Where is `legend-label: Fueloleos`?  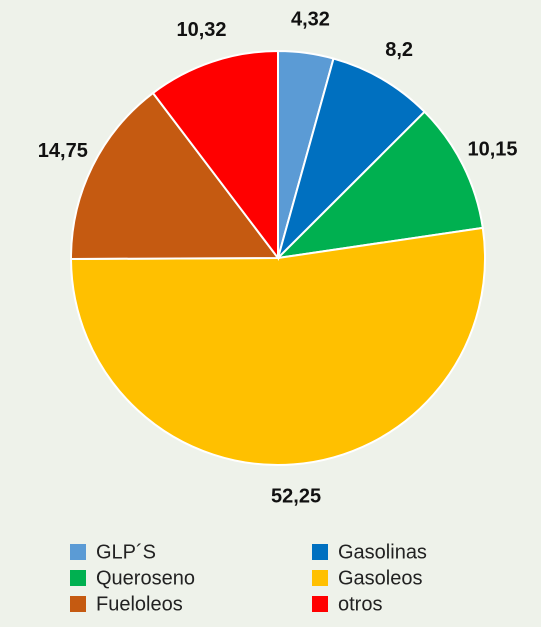
legend-label: Fueloleos is located at coordinates (139, 604).